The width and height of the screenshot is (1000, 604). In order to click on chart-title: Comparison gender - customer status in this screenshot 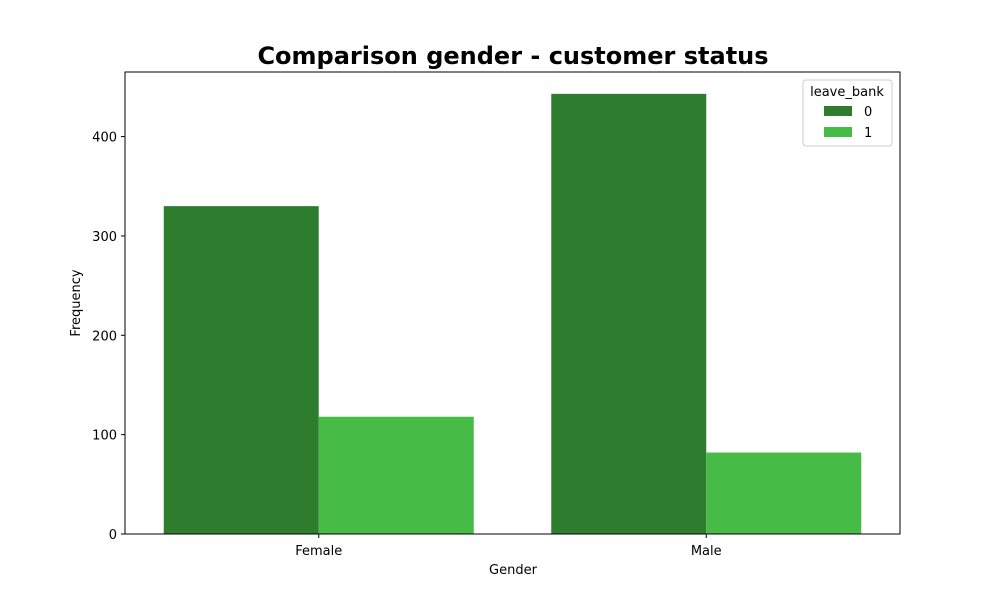, I will do `click(512, 56)`.